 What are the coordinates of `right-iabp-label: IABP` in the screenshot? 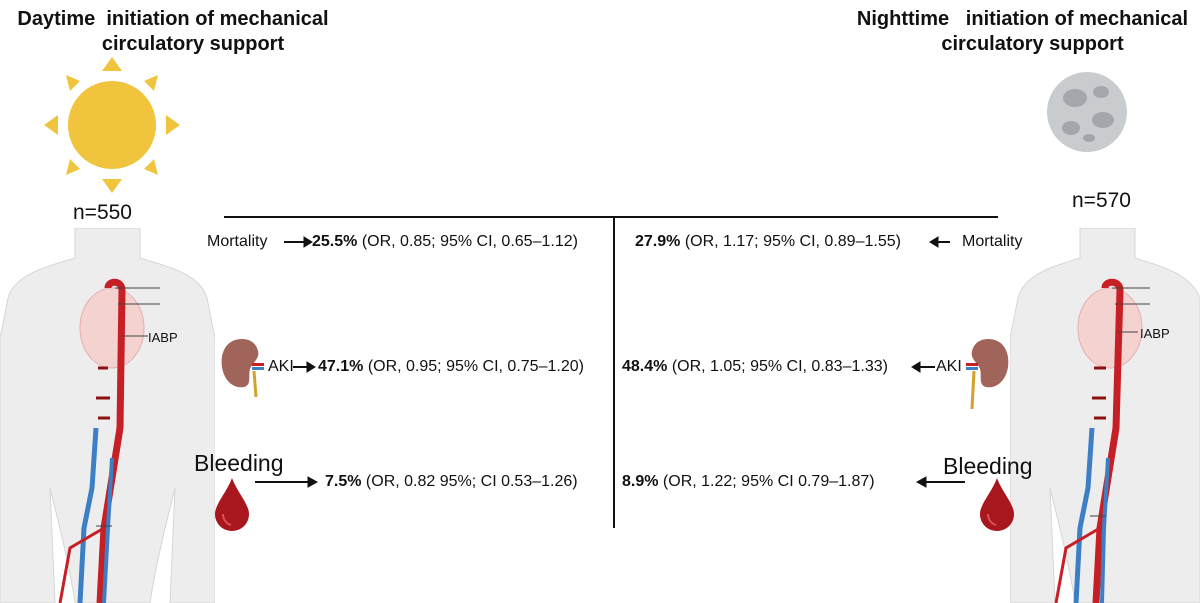 It's located at (1155, 333).